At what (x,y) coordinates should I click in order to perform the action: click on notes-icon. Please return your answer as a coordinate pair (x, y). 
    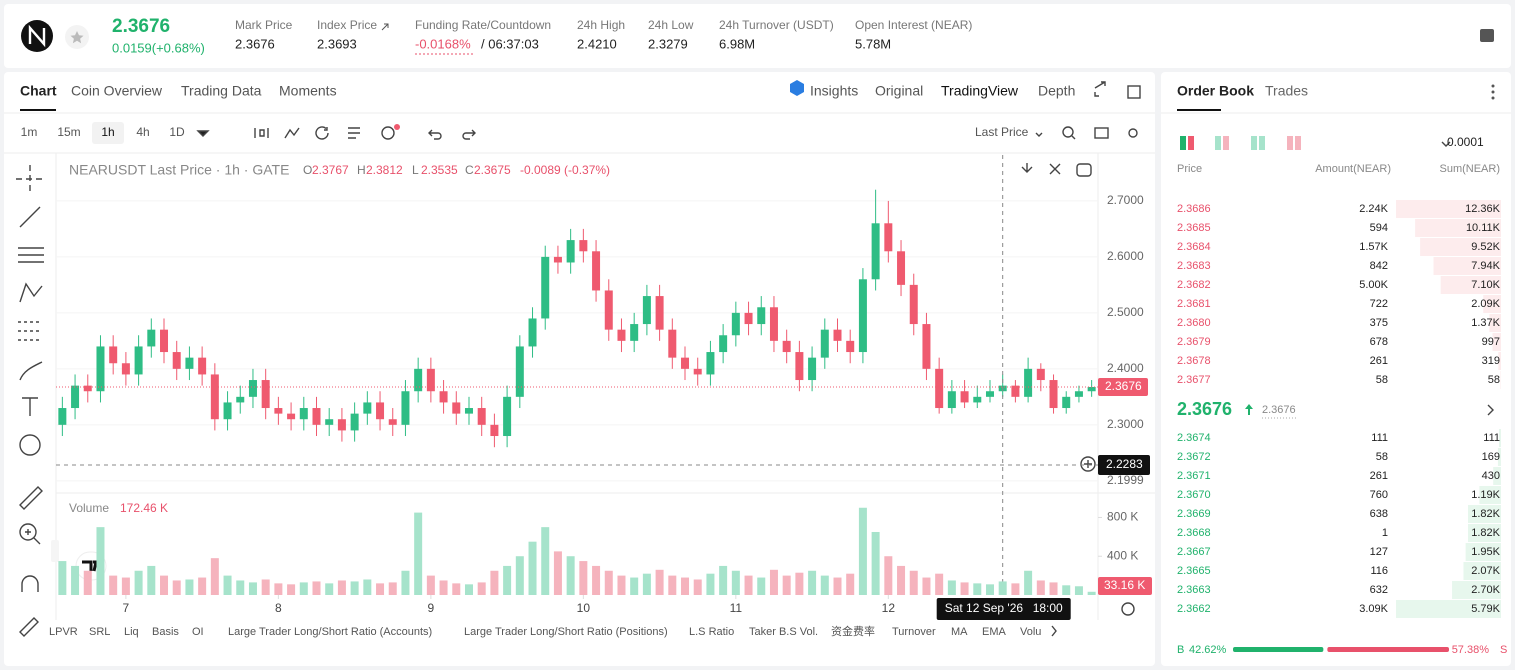
    Looking at the image, I should click on (1487, 35).